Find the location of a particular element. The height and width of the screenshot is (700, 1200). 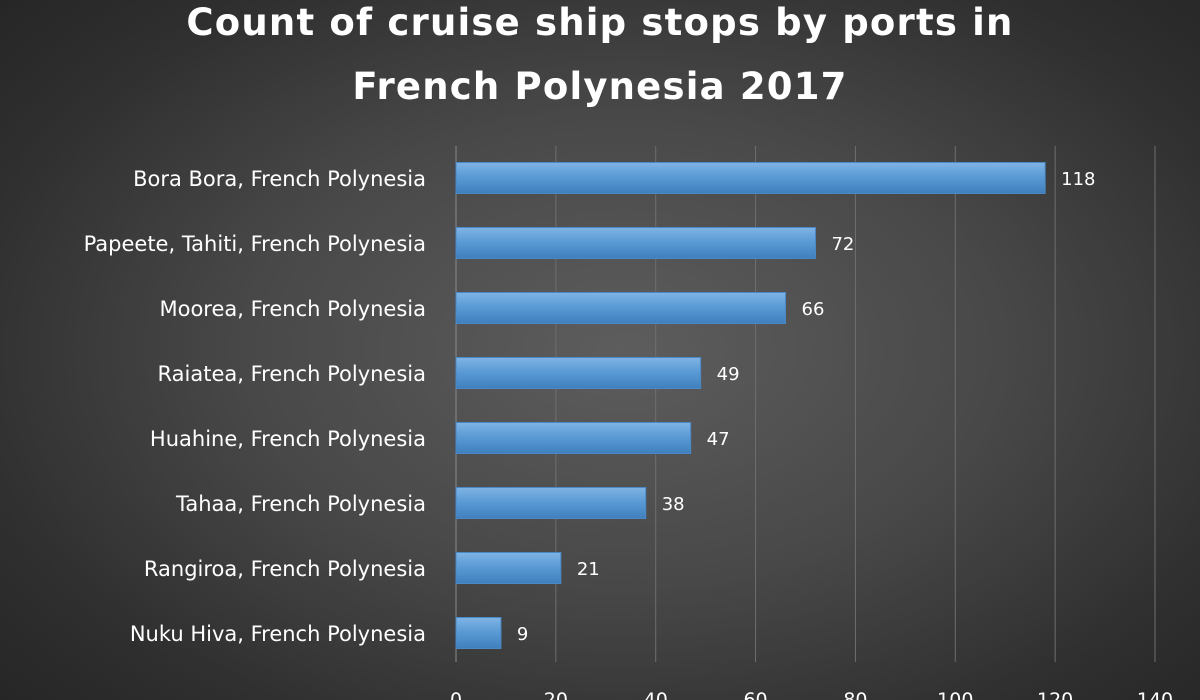

data-label: 21 is located at coordinates (588, 569).